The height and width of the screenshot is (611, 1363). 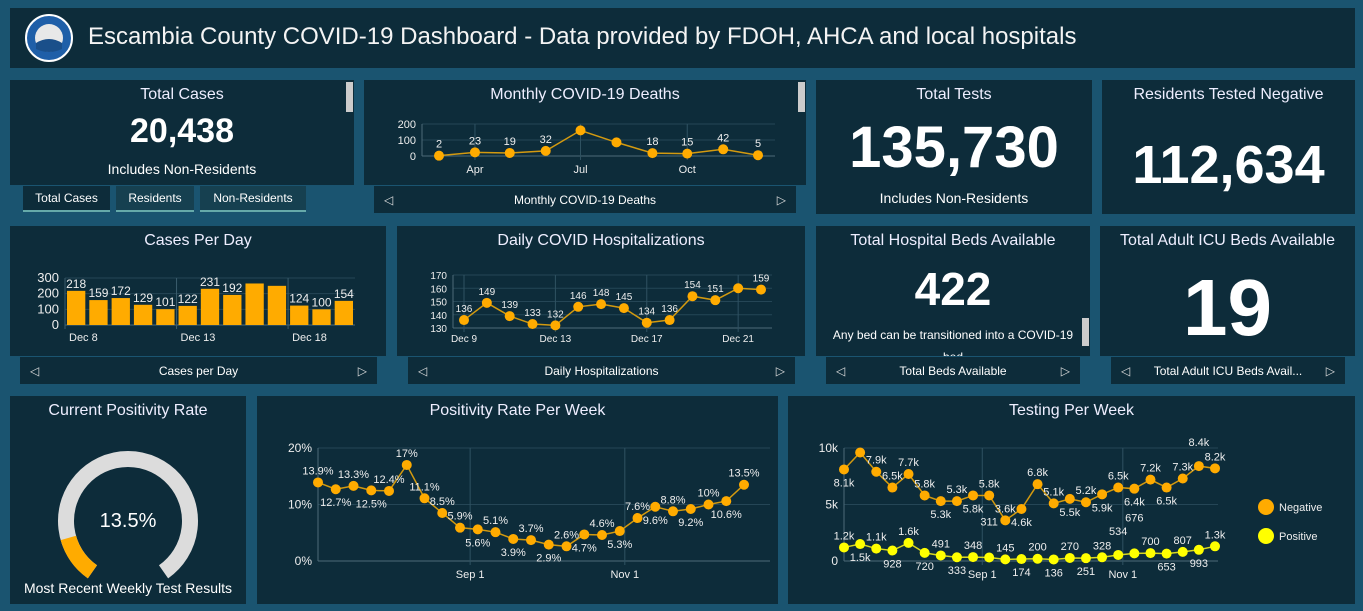 What do you see at coordinates (165, 302) in the screenshot?
I see `data-label: 101` at bounding box center [165, 302].